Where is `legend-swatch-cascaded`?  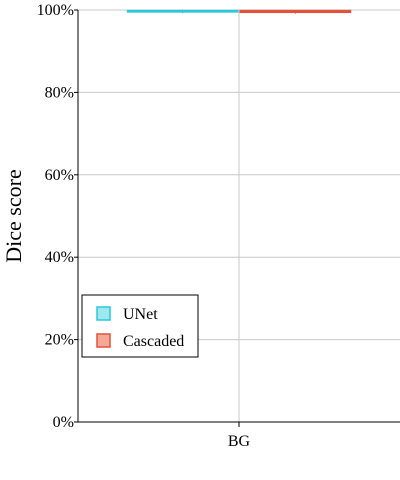 legend-swatch-cascaded is located at coordinates (103, 340).